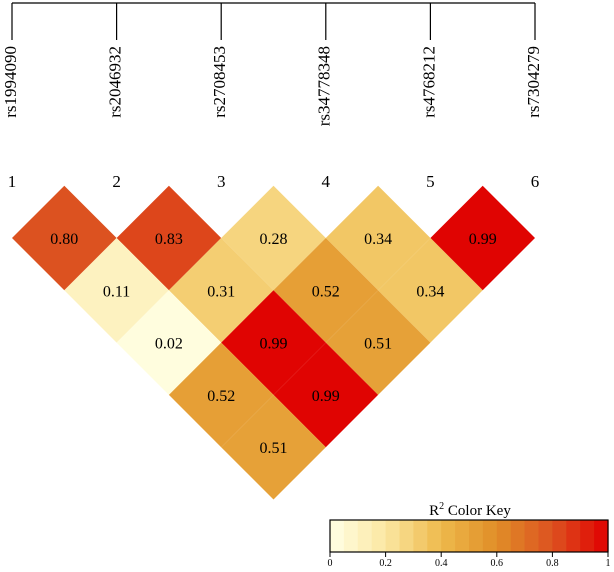 The height and width of the screenshot is (572, 614). What do you see at coordinates (115, 82) in the screenshot?
I see `snp-name-label: rs2046932` at bounding box center [115, 82].